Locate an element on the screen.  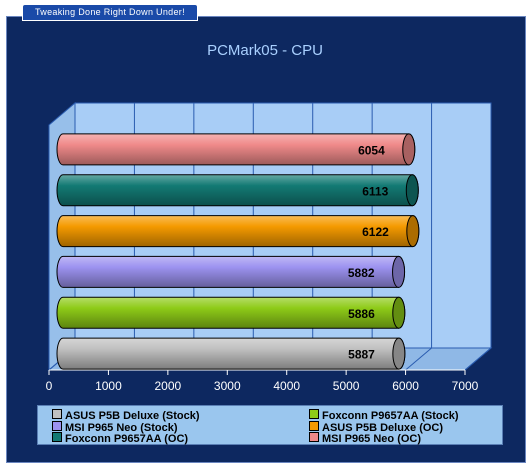
legend-label: ASUS P5B Deluxe (OC) is located at coordinates (383, 427).